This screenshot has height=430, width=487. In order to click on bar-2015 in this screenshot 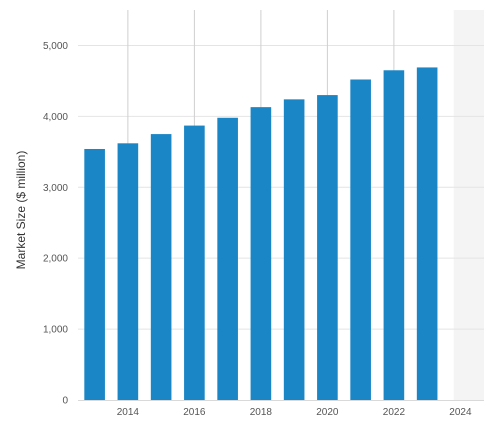, I will do `click(161, 267)`.